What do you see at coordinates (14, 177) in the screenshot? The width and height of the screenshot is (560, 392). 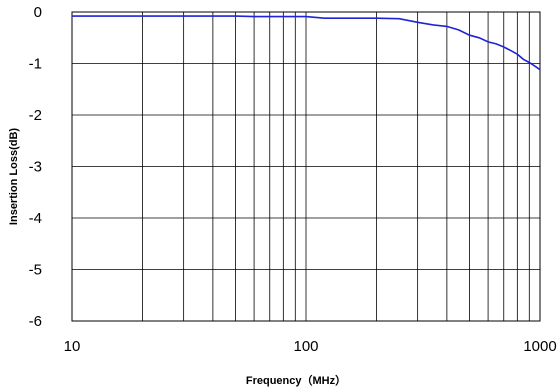 I see `y-axis-title: Insertion Loss(dB)` at bounding box center [14, 177].